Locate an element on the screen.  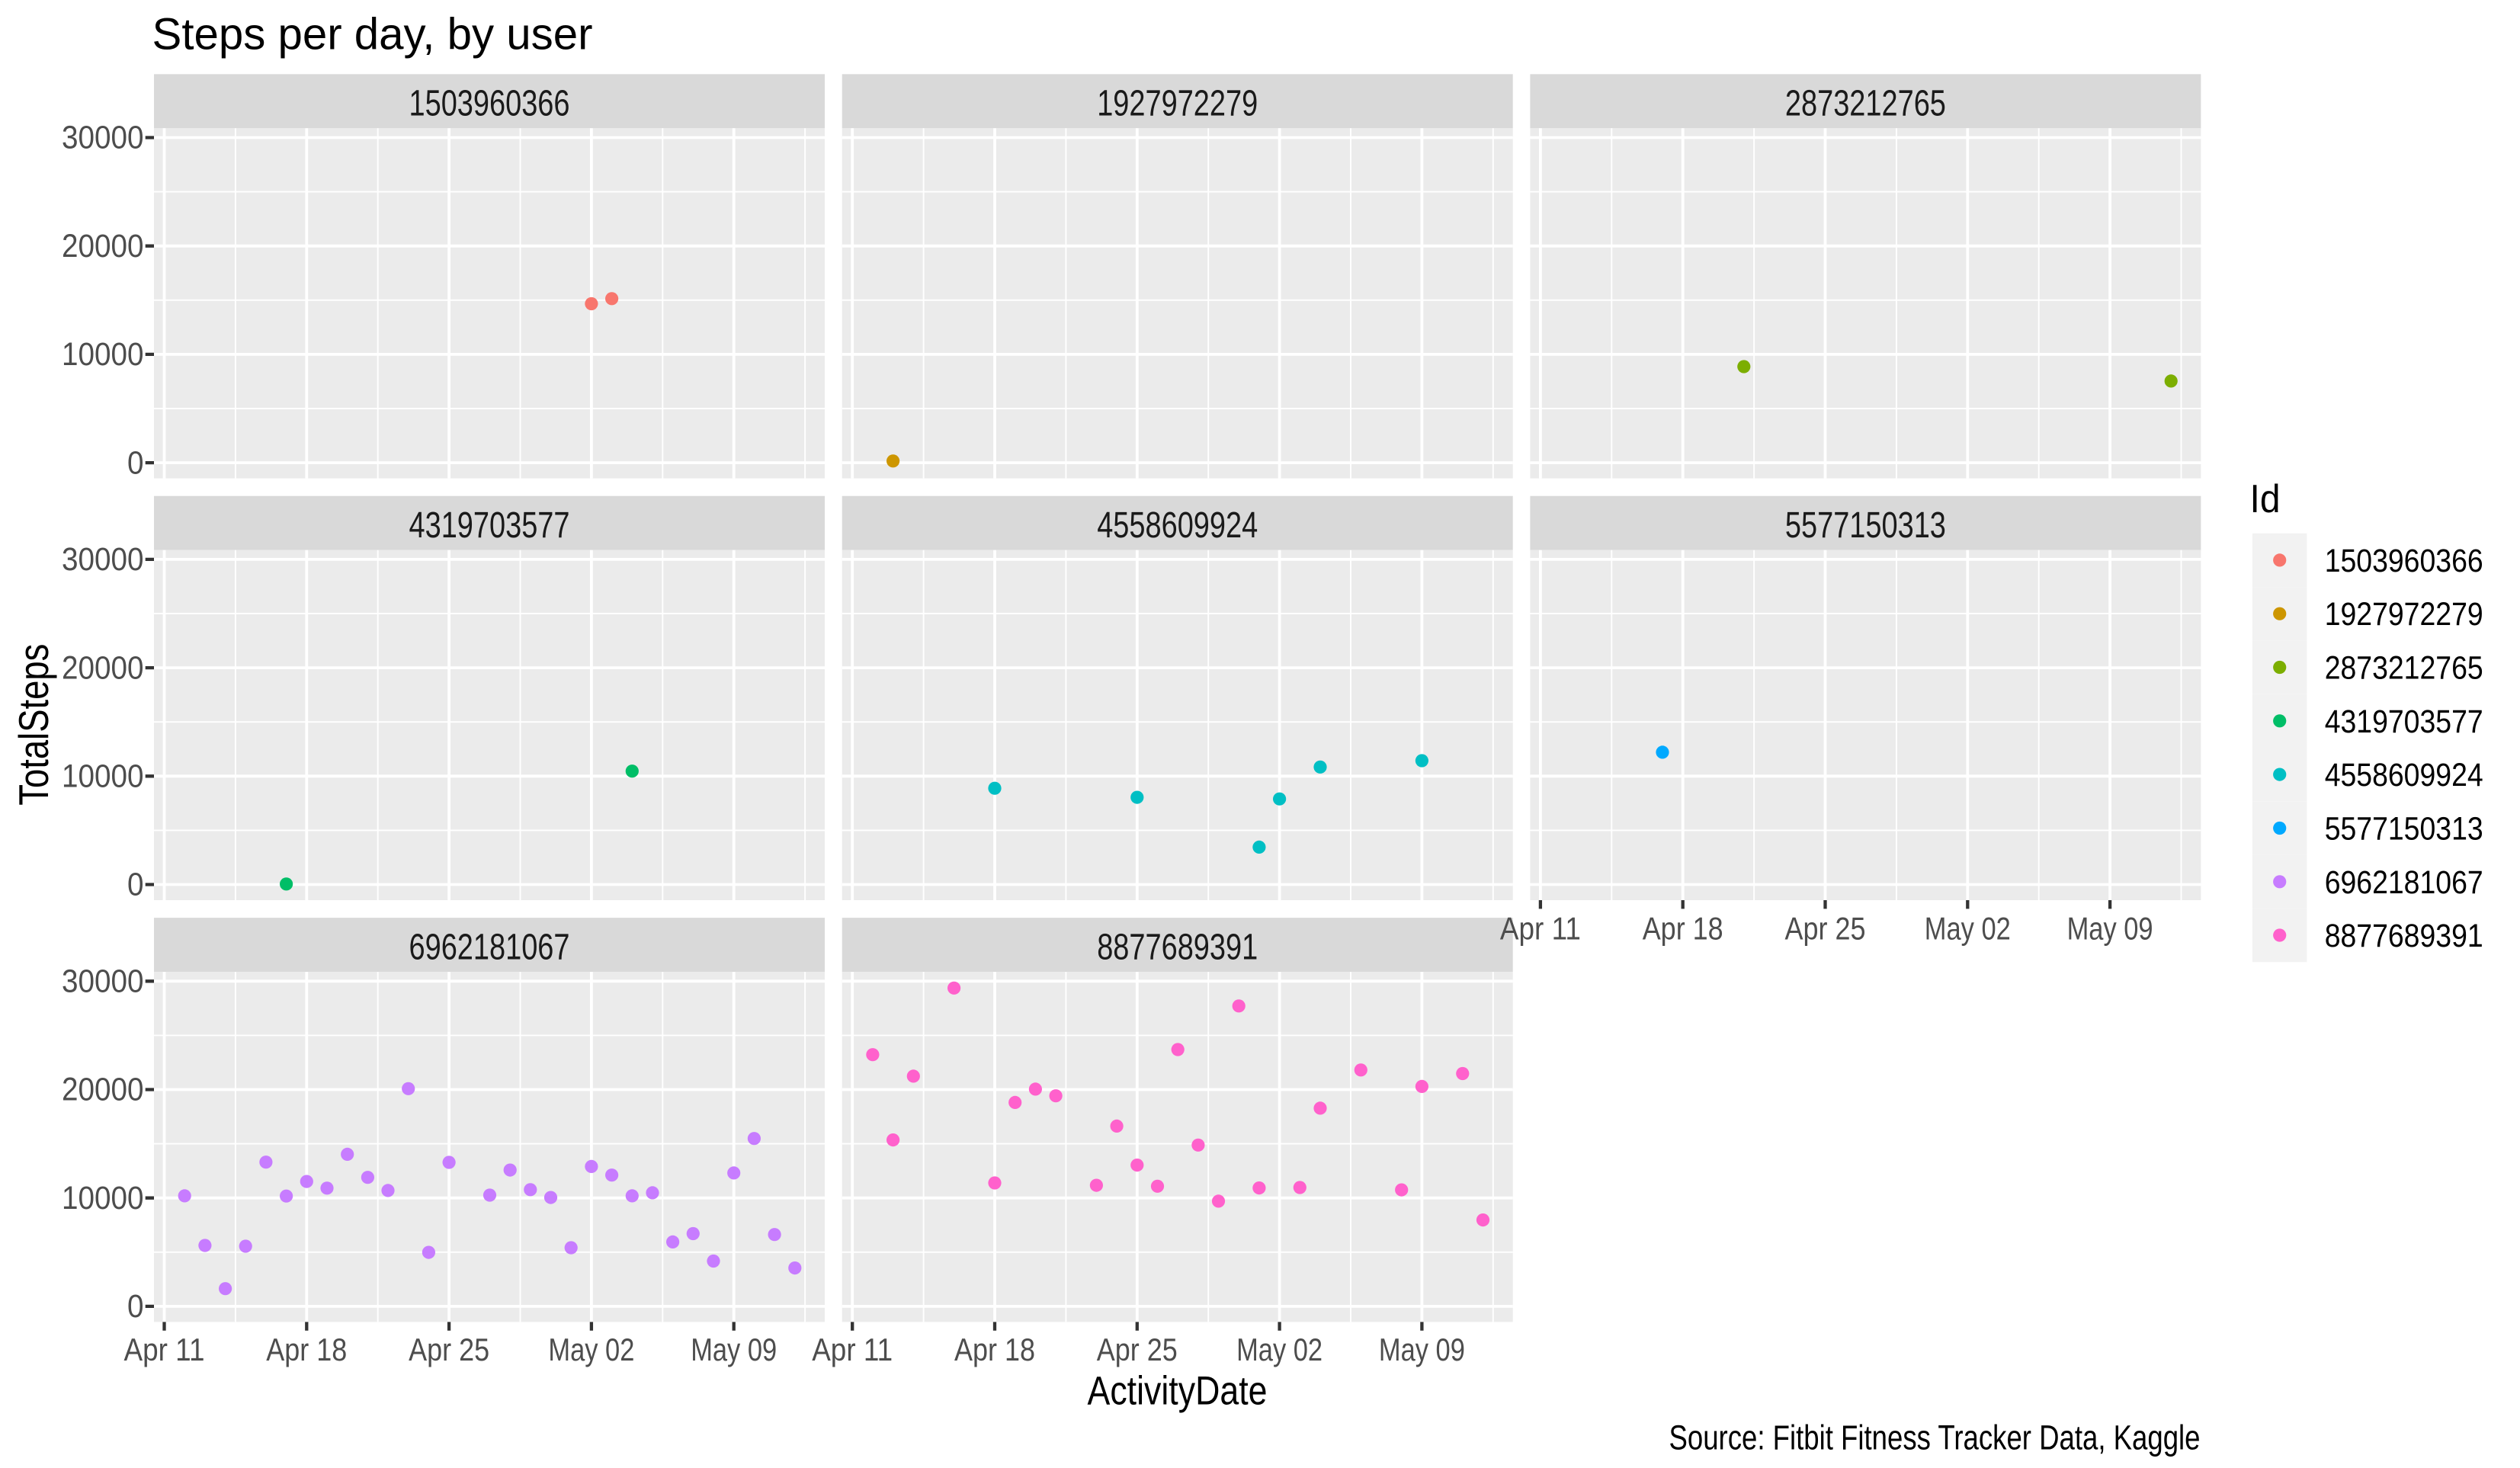
svg-text: Steps per day, by user is located at coordinates (372, 34).